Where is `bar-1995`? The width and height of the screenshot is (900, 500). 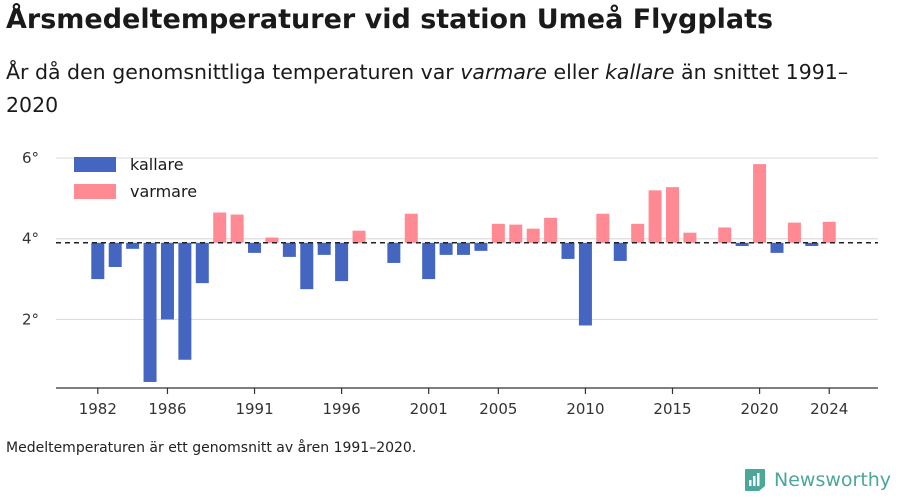
bar-1995 is located at coordinates (324, 248).